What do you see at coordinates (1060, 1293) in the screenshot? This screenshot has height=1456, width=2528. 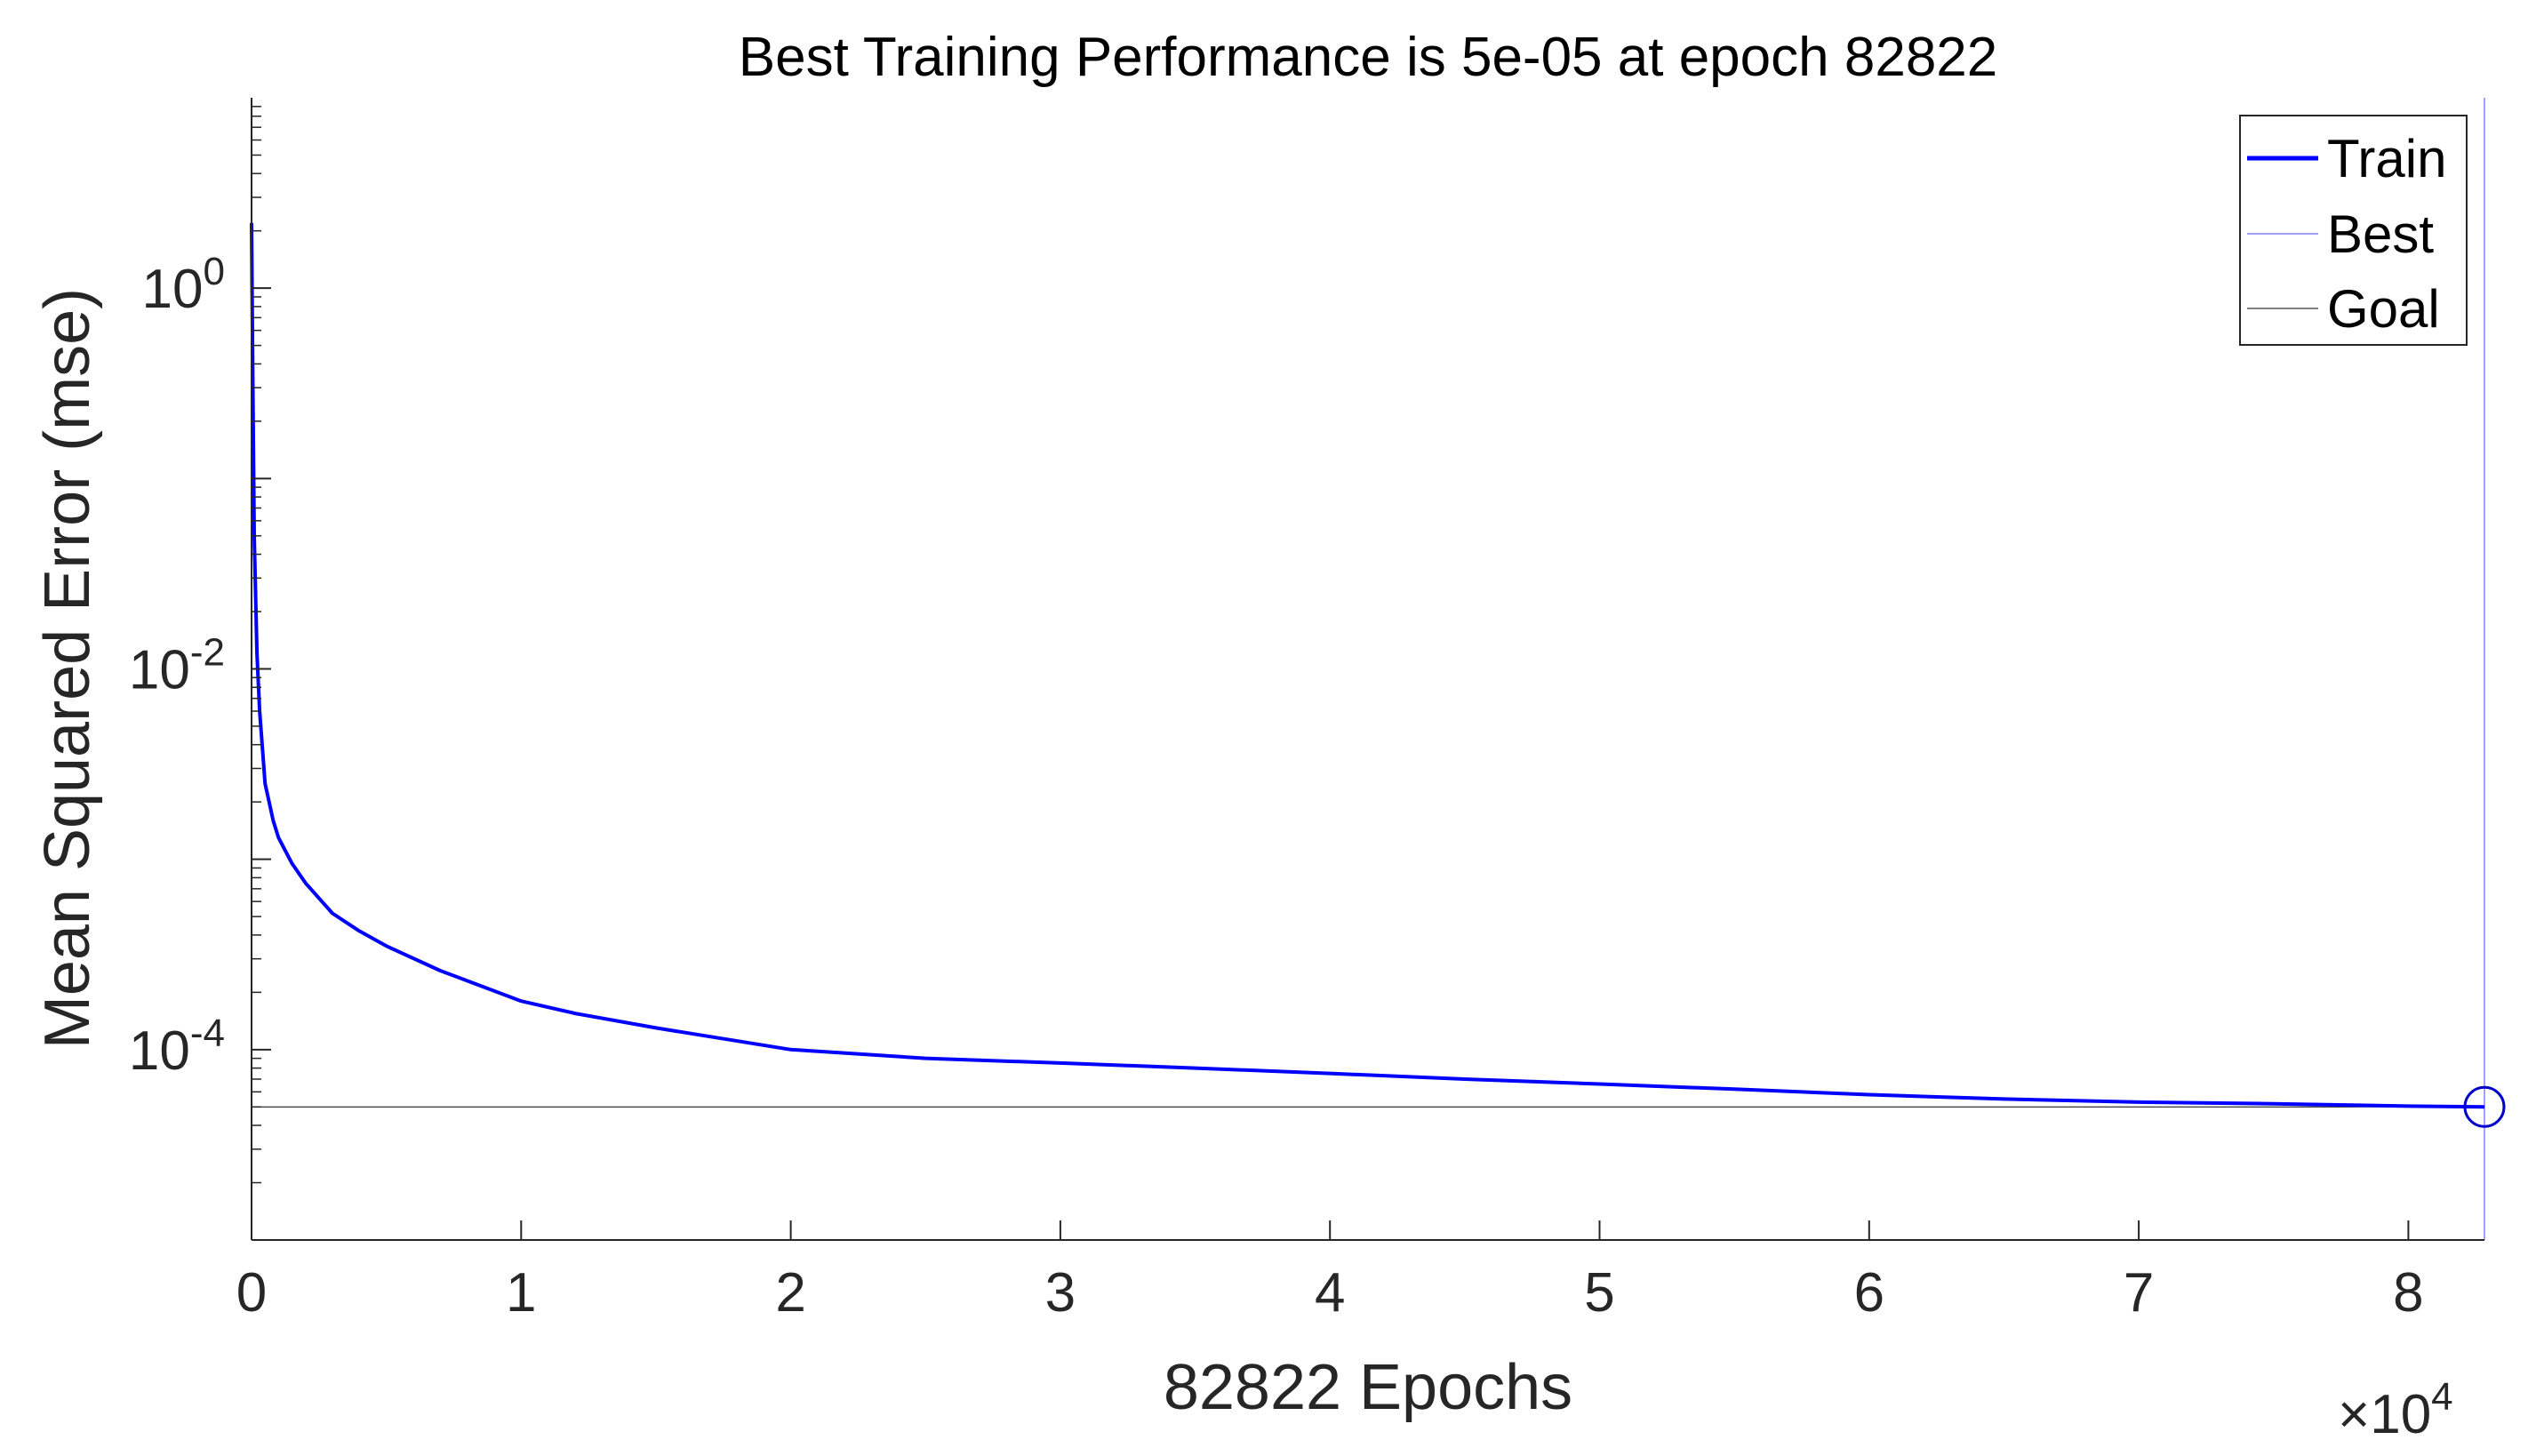 I see `x-tick-label: 3` at bounding box center [1060, 1293].